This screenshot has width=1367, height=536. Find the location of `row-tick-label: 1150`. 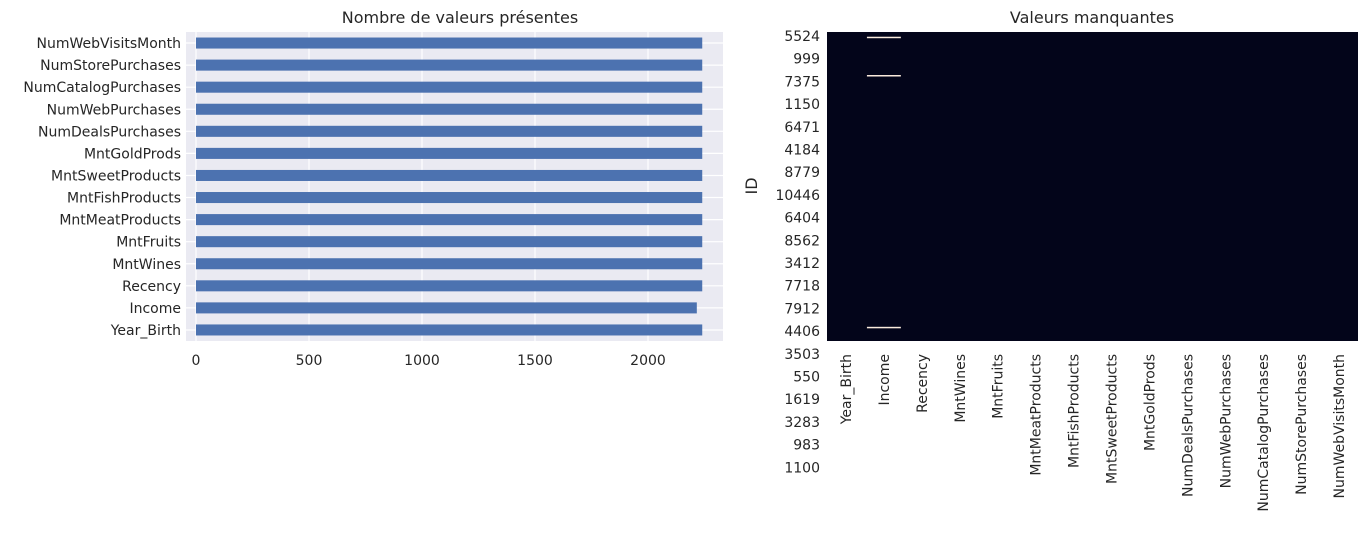

row-tick-label: 1150 is located at coordinates (802, 105).